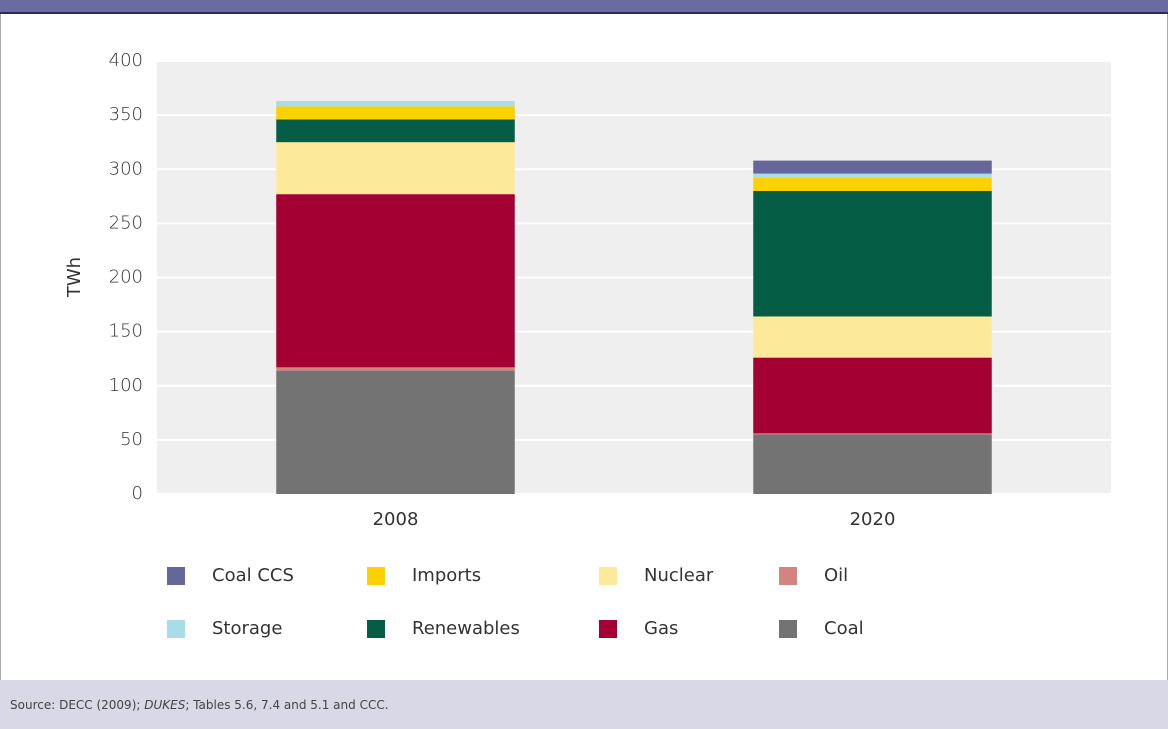  I want to click on legend-label: Coal, so click(844, 628).